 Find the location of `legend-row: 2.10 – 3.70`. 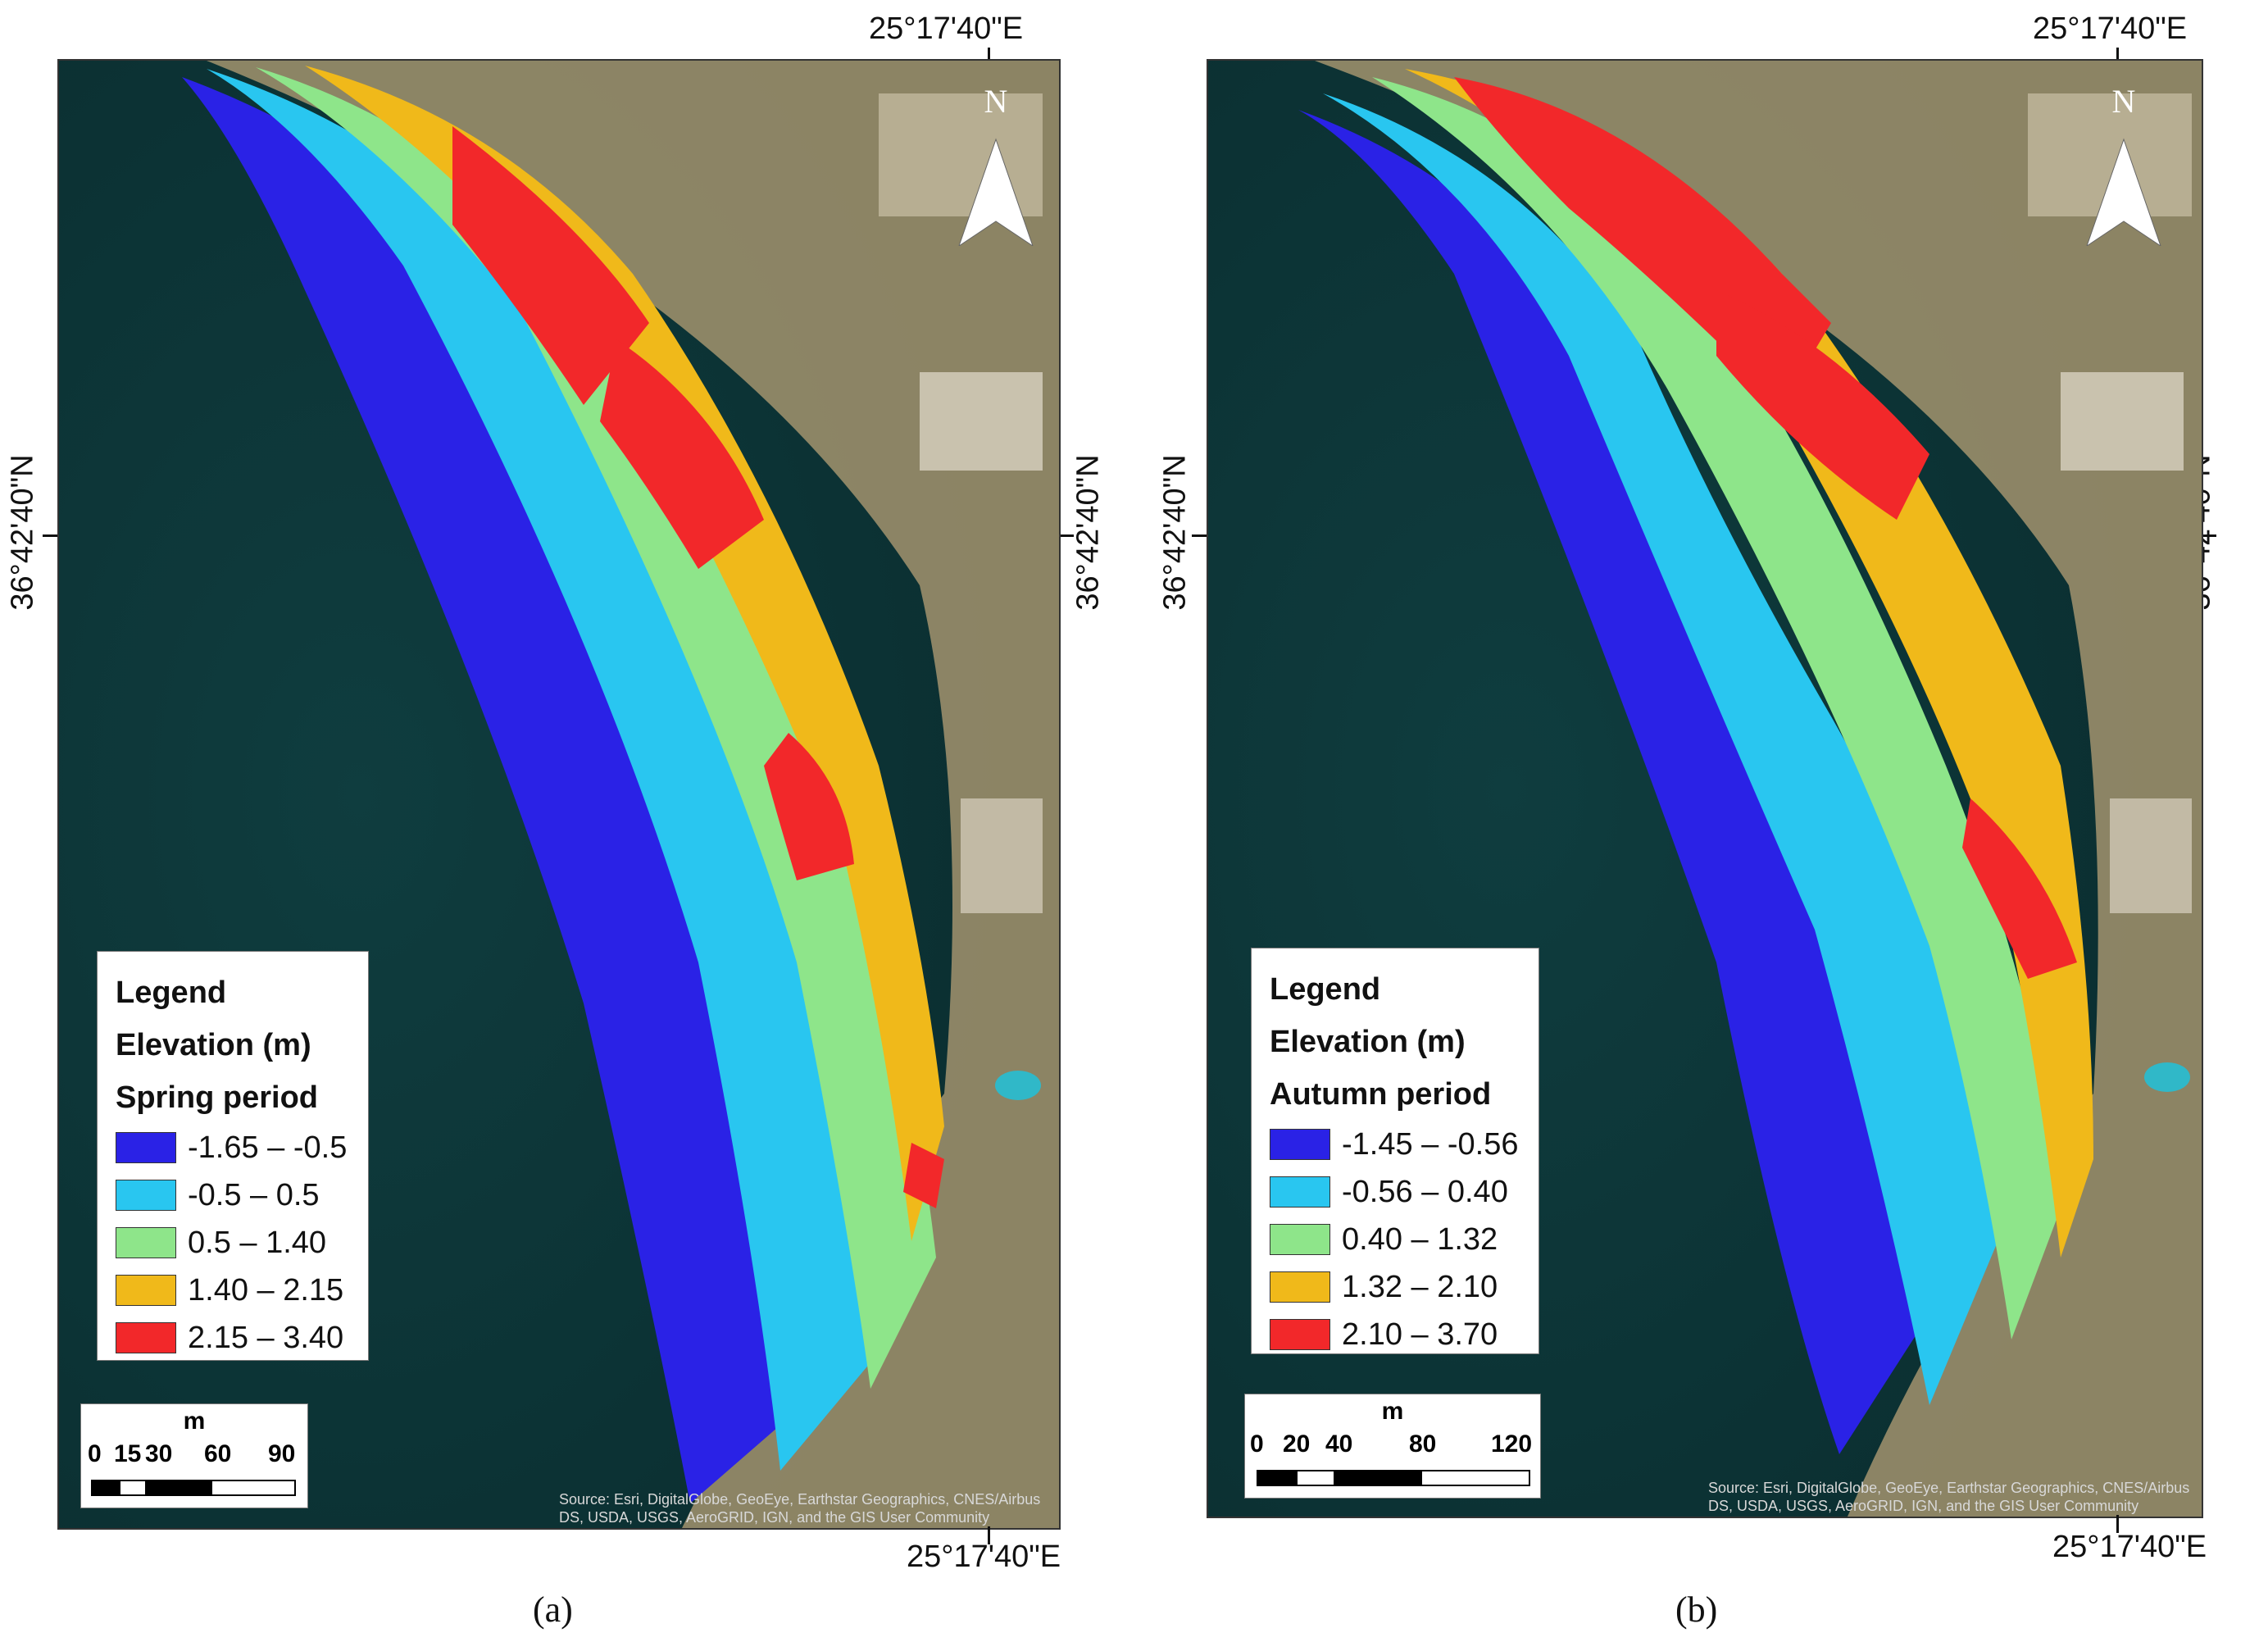

legend-row: 2.10 – 3.70 is located at coordinates (1395, 1334).